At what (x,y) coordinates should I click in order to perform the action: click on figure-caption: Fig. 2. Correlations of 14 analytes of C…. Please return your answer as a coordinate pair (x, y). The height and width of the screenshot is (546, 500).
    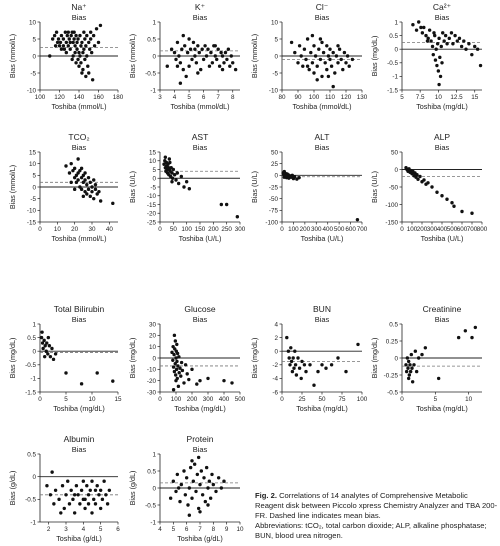
    Looking at the image, I should click on (376, 516).